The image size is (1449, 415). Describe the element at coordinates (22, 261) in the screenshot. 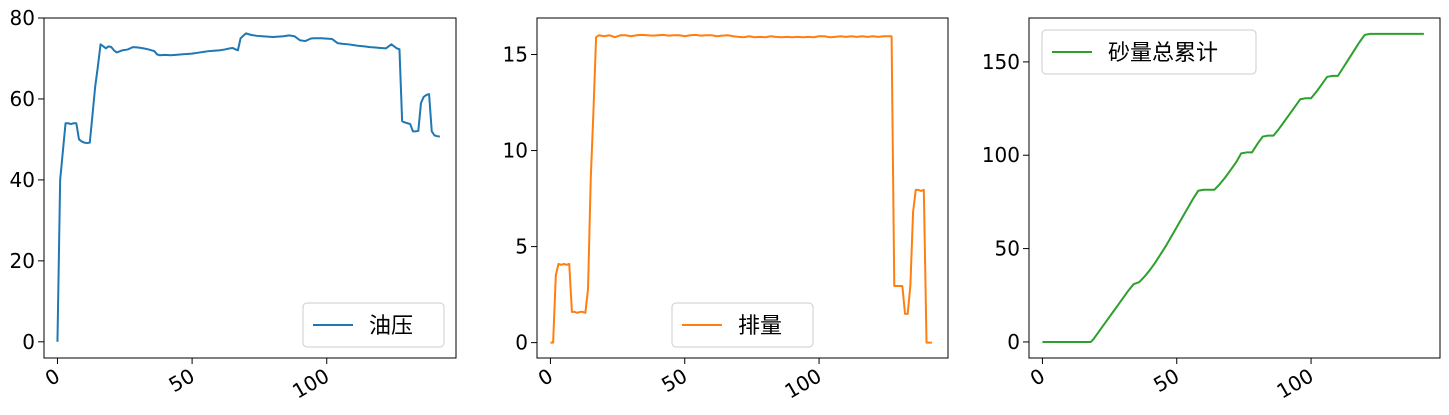

I see `y-tick-label: 20` at that location.